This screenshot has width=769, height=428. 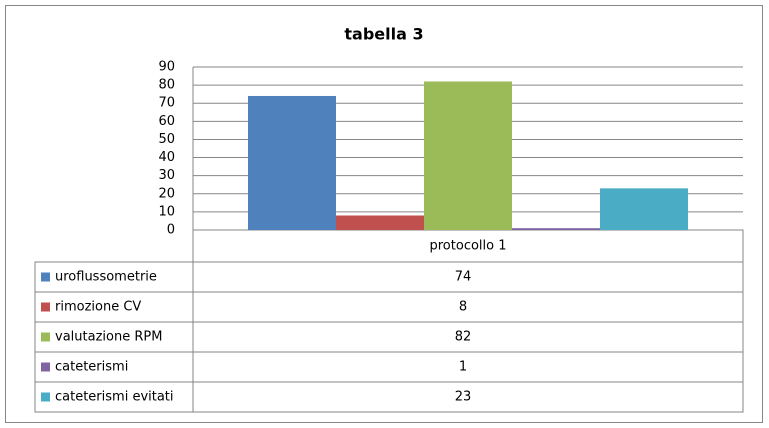 What do you see at coordinates (106, 277) in the screenshot?
I see `legend-label: uroflussometrie` at bounding box center [106, 277].